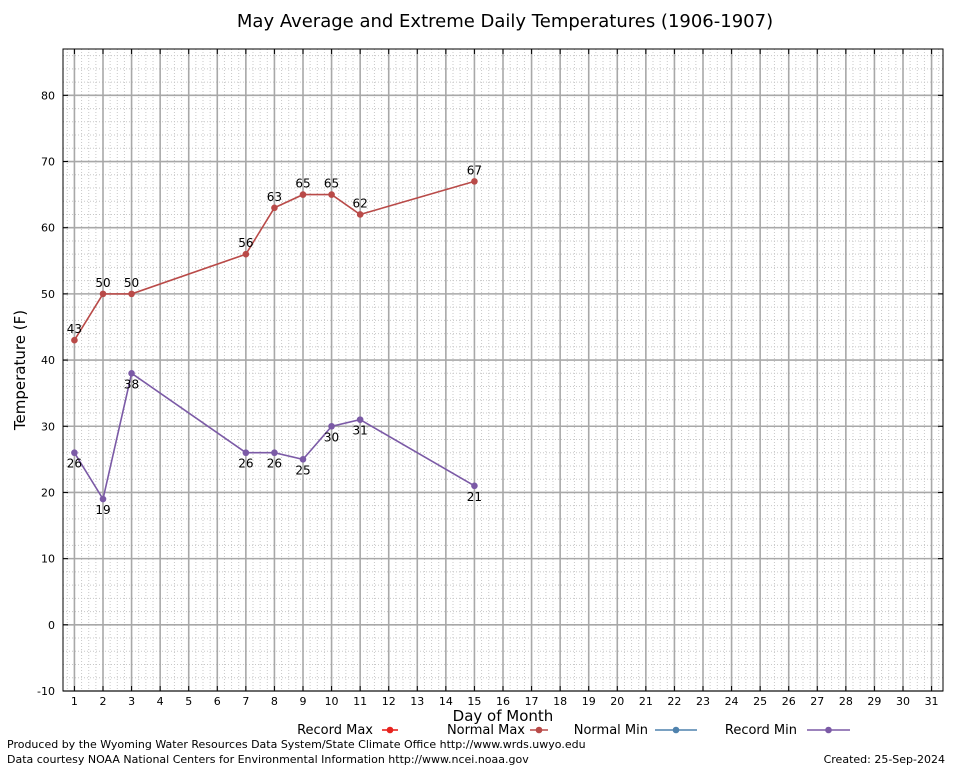 This screenshot has width=954, height=768. Describe the element at coordinates (360, 431) in the screenshot. I see `record-min-data-label: 31` at that location.